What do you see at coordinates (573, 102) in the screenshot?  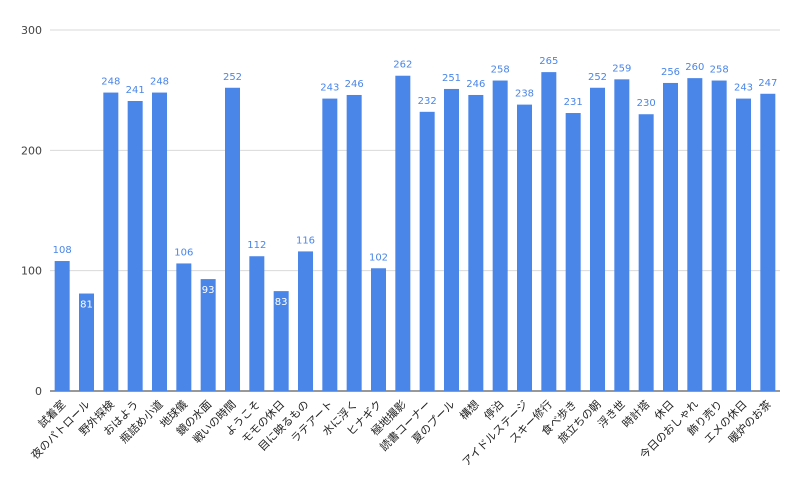 I see `data-label: 231` at bounding box center [573, 102].